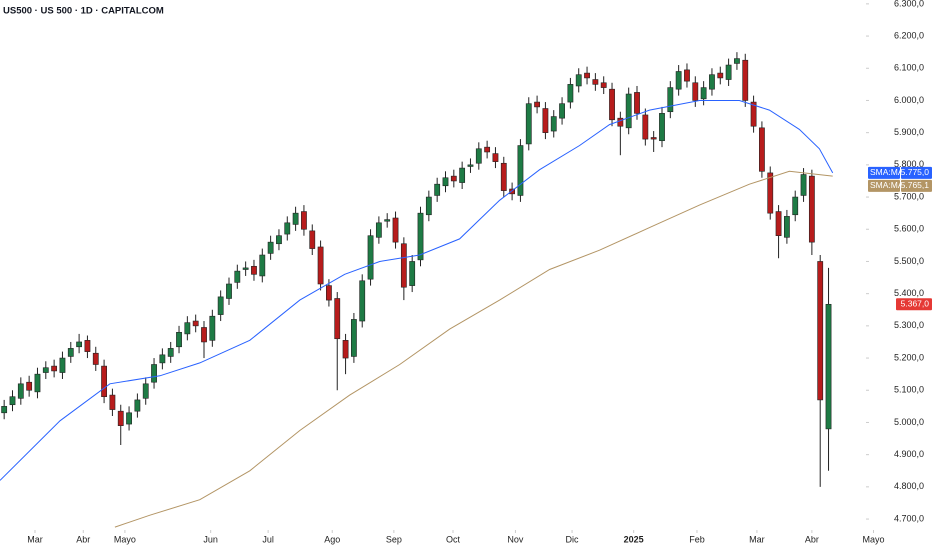 Image resolution: width=932 pixels, height=550 pixels. I want to click on y-tick-label: 4.900,0, so click(909, 454).